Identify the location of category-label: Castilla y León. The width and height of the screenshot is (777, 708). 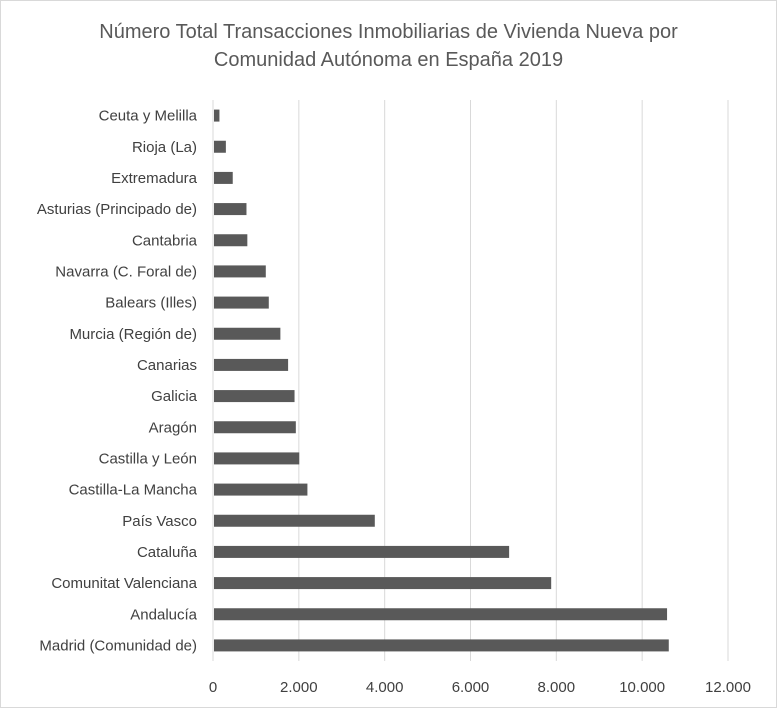
(148, 458).